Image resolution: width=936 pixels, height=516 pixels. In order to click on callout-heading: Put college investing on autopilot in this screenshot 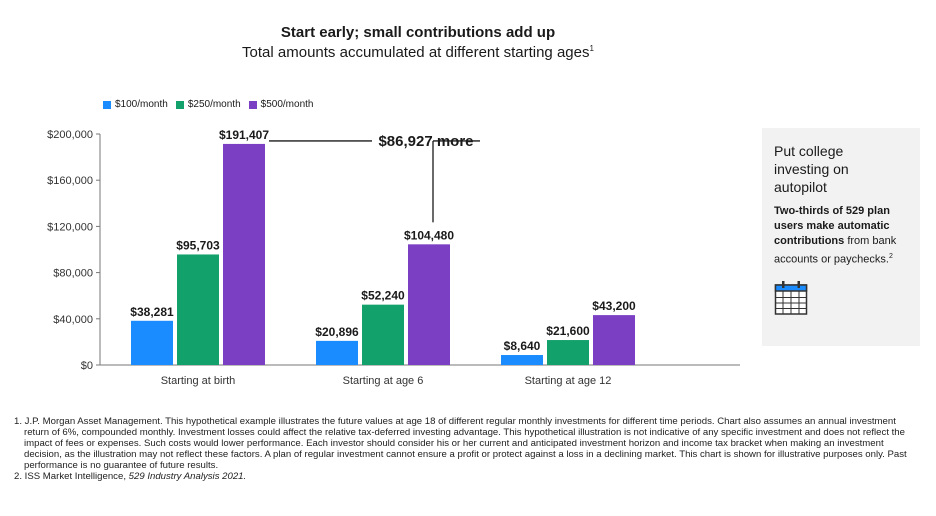, I will do `click(811, 169)`.